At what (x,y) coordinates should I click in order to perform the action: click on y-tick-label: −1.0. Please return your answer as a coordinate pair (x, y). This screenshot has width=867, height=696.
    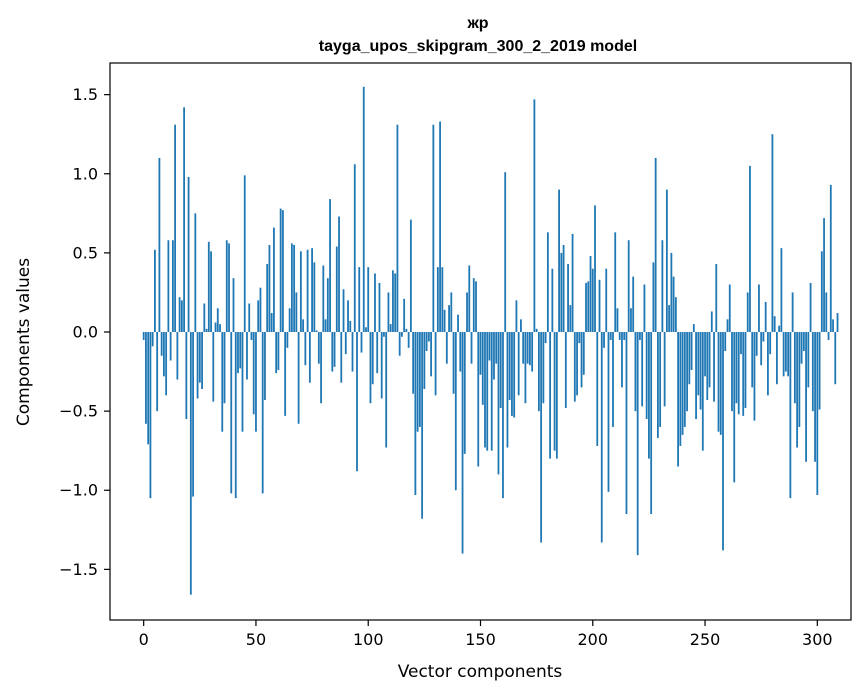
    Looking at the image, I should click on (78, 490).